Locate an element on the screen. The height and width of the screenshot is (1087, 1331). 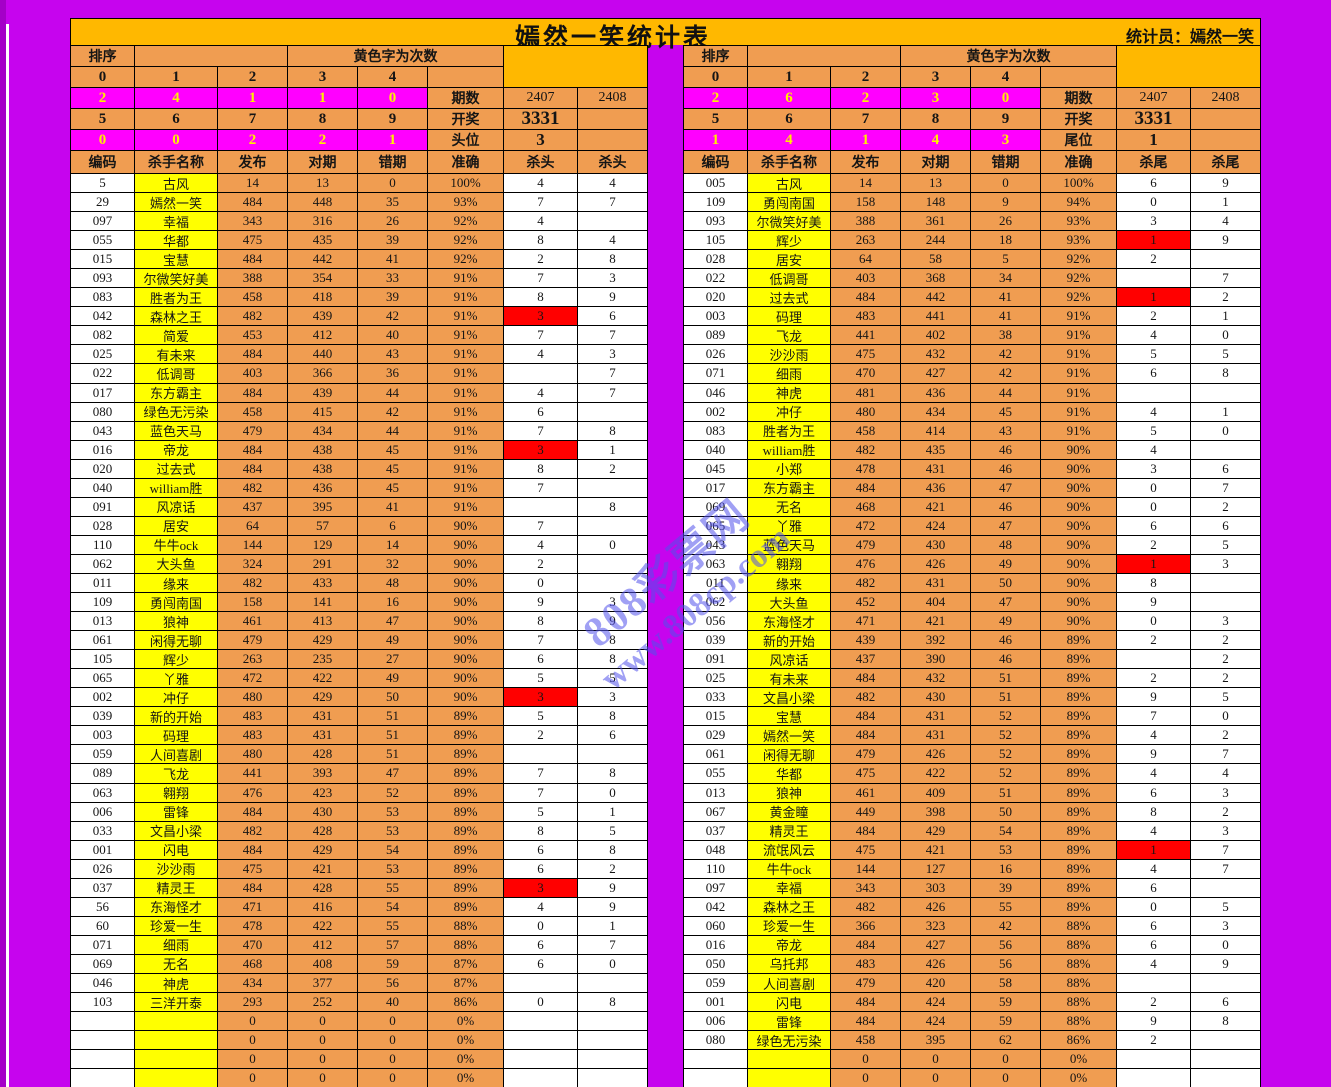
code-cell: 055 is located at coordinates (716, 774).